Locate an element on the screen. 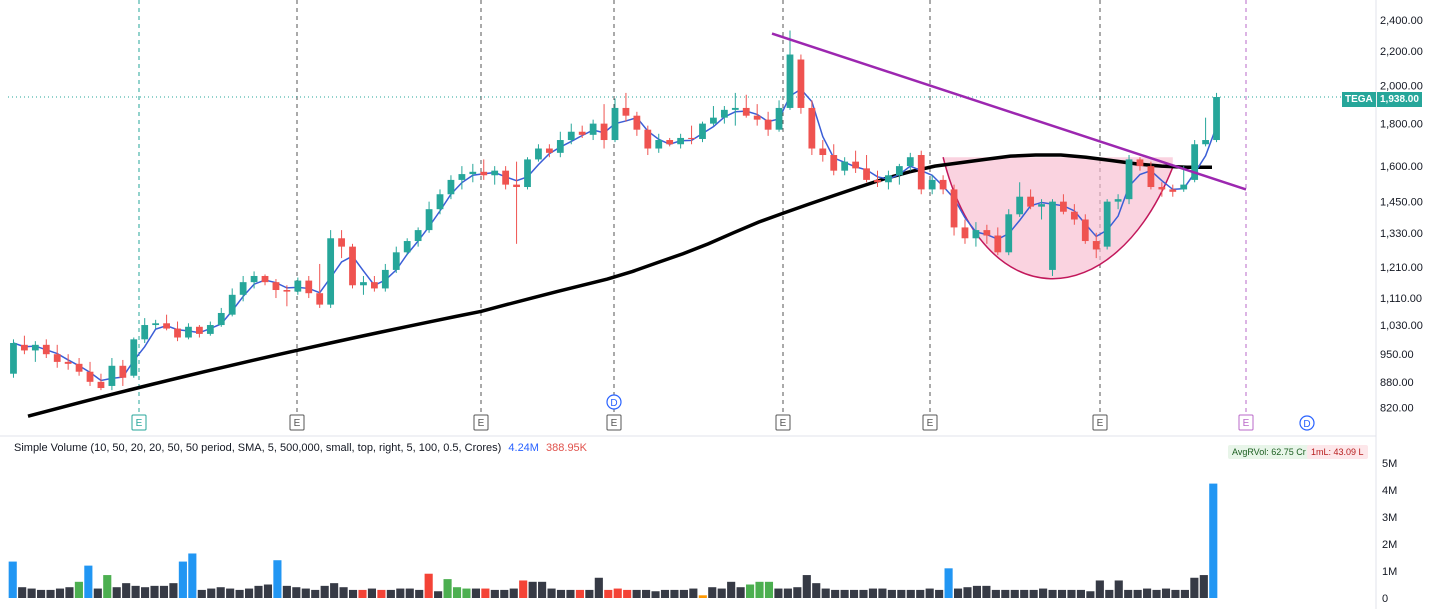  earnings-marker-future is located at coordinates (1246, 422).